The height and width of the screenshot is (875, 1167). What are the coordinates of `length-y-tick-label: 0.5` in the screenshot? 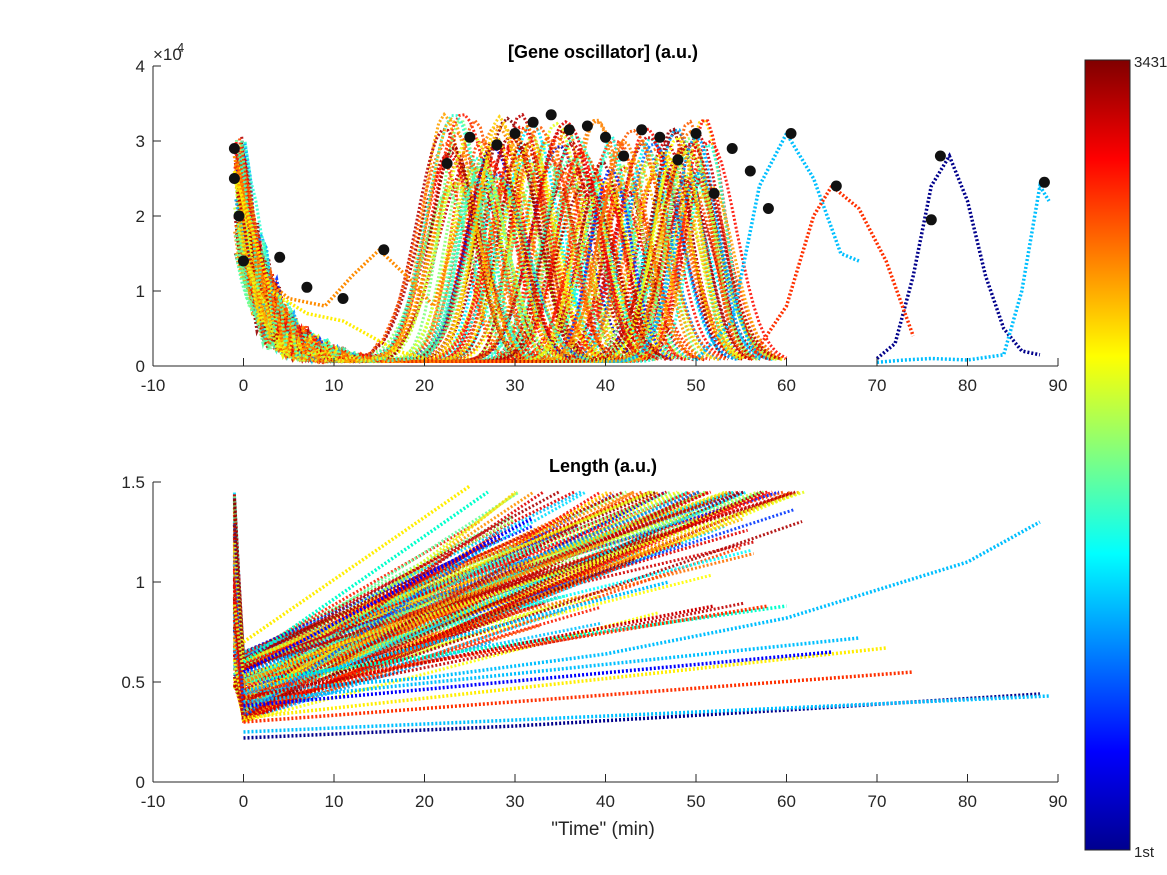 It's located at (133, 682).